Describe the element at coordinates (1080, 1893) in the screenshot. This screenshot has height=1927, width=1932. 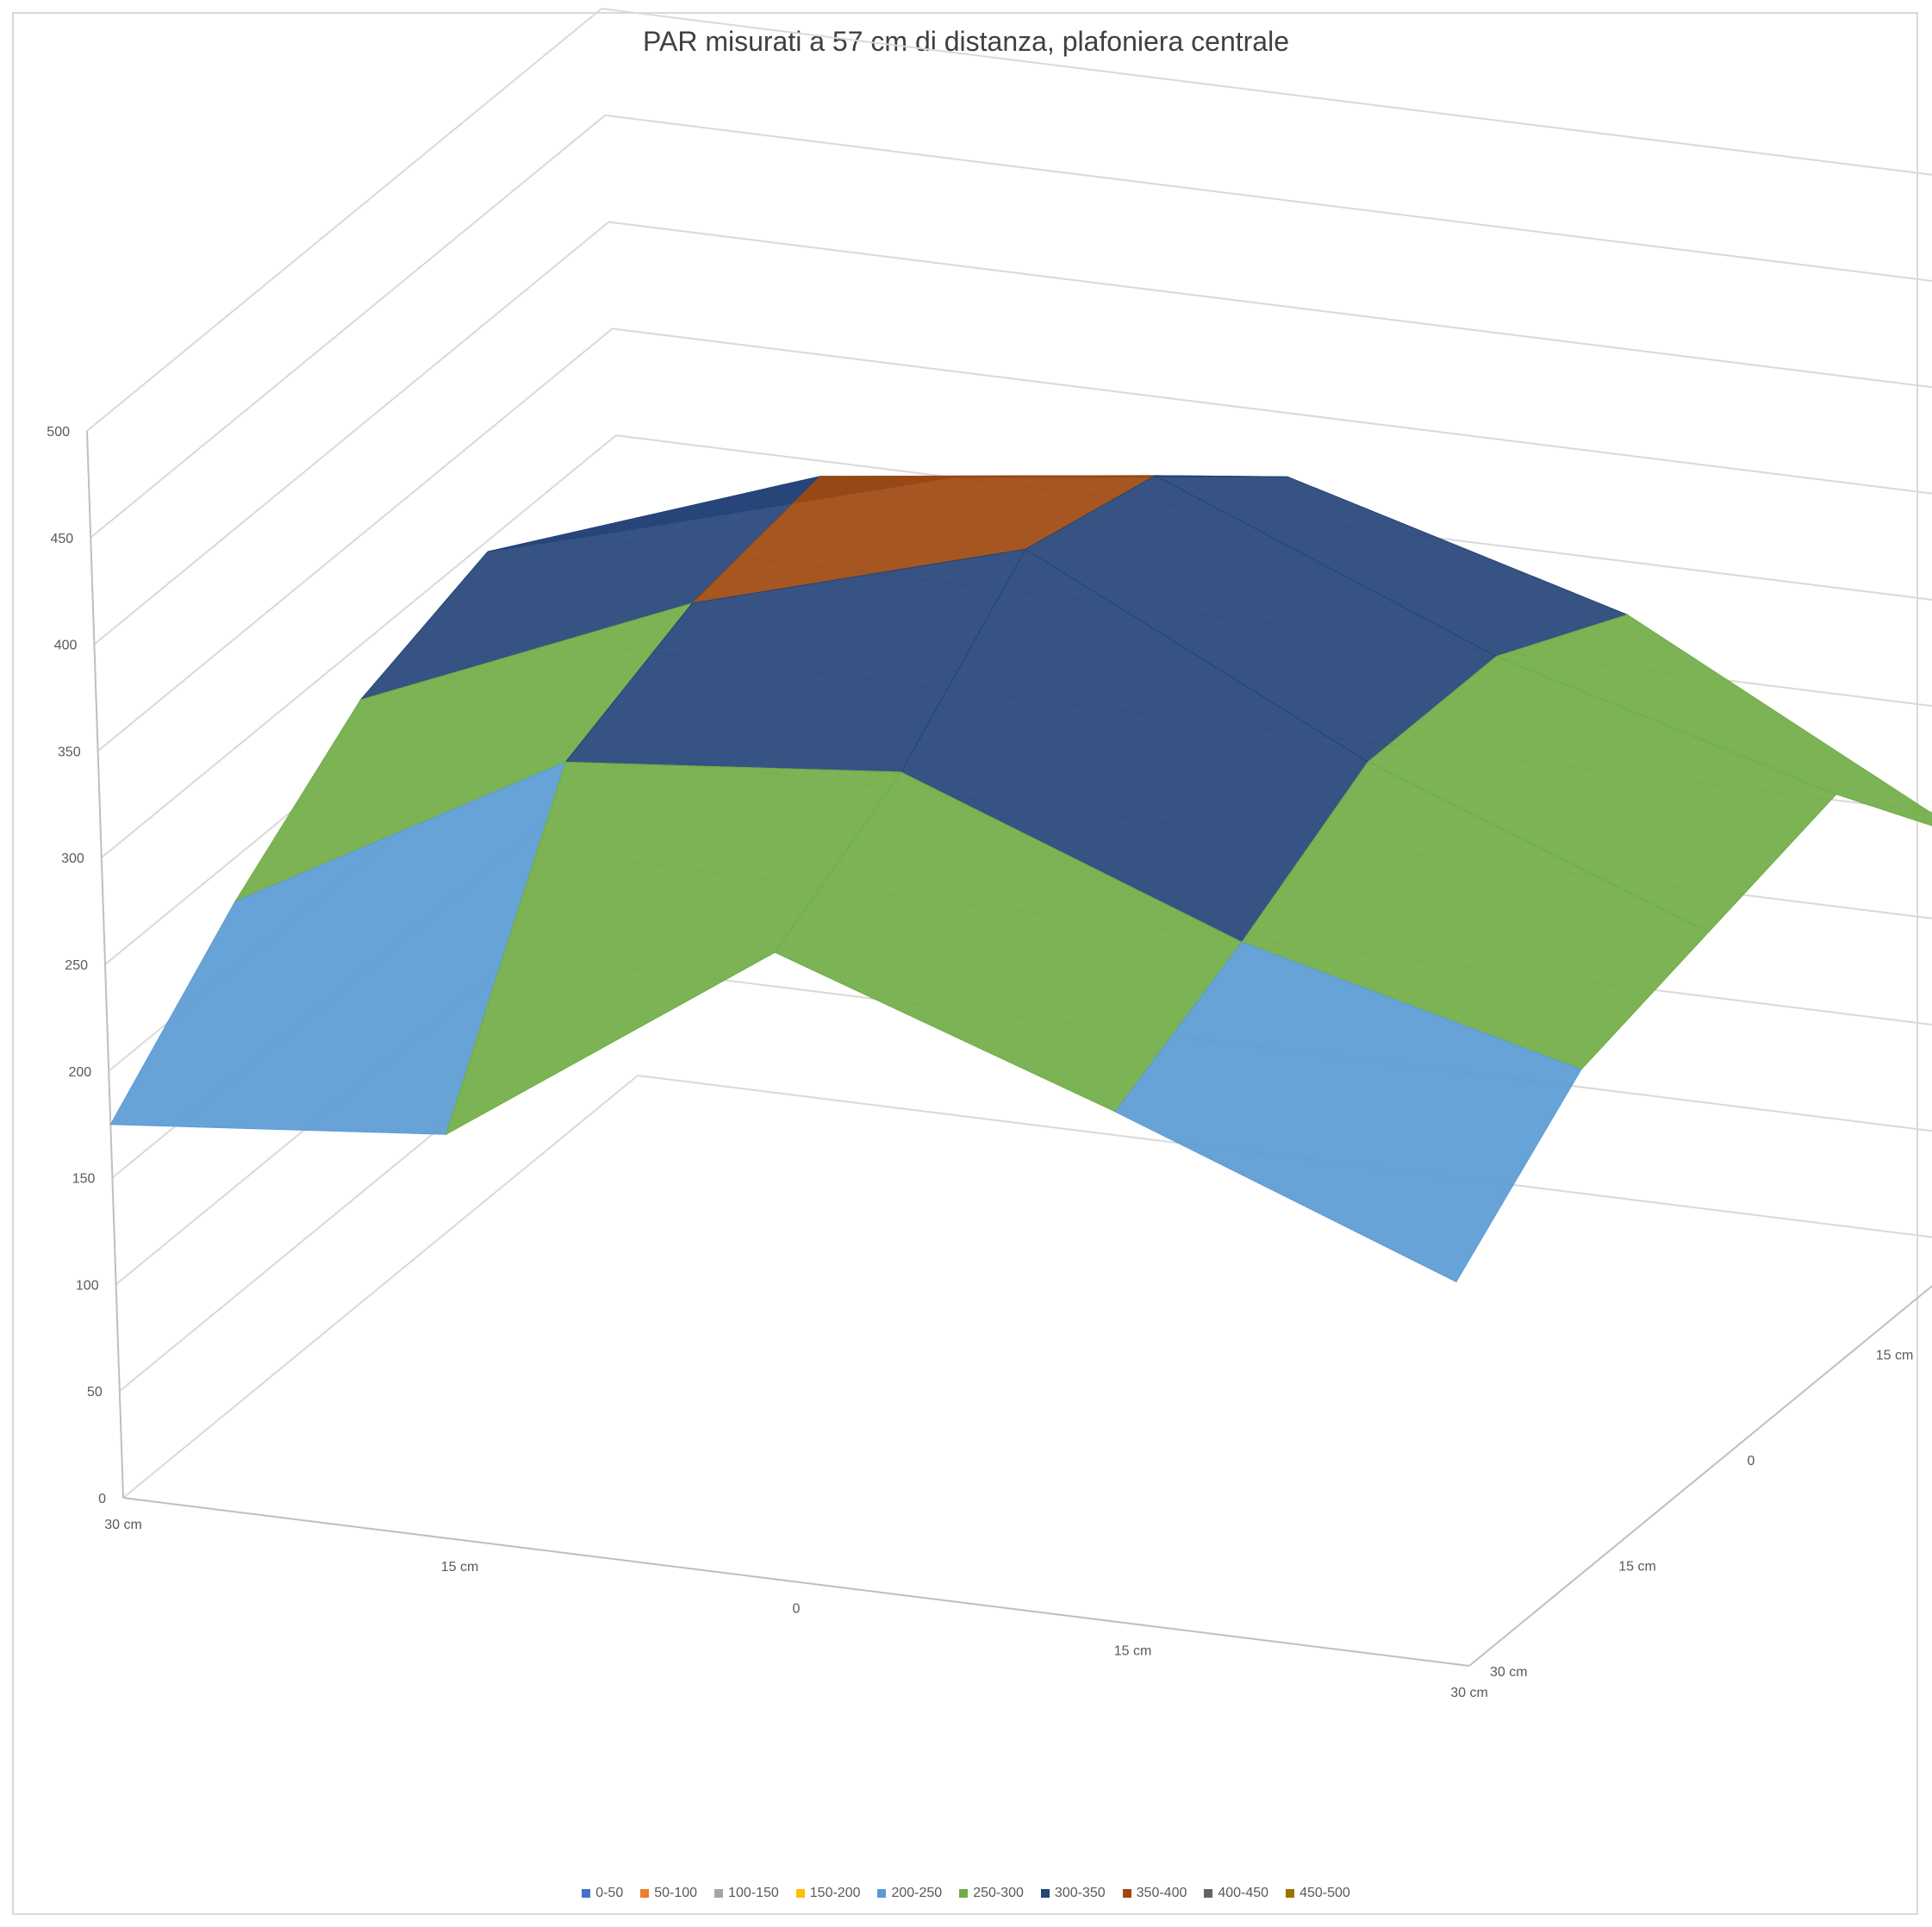
I see `legend-label: 300-350` at that location.